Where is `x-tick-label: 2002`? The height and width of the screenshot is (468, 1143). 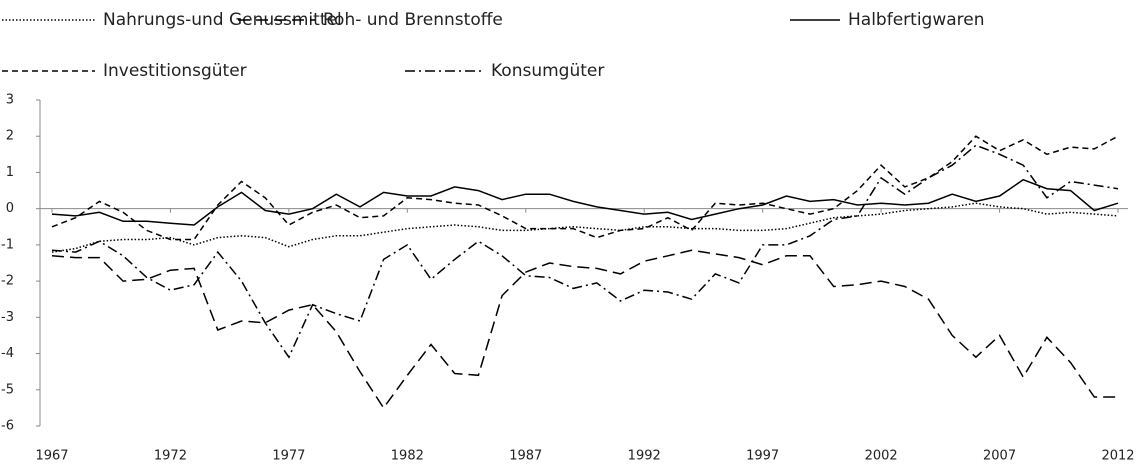 x-tick-label: 2002 is located at coordinates (881, 456).